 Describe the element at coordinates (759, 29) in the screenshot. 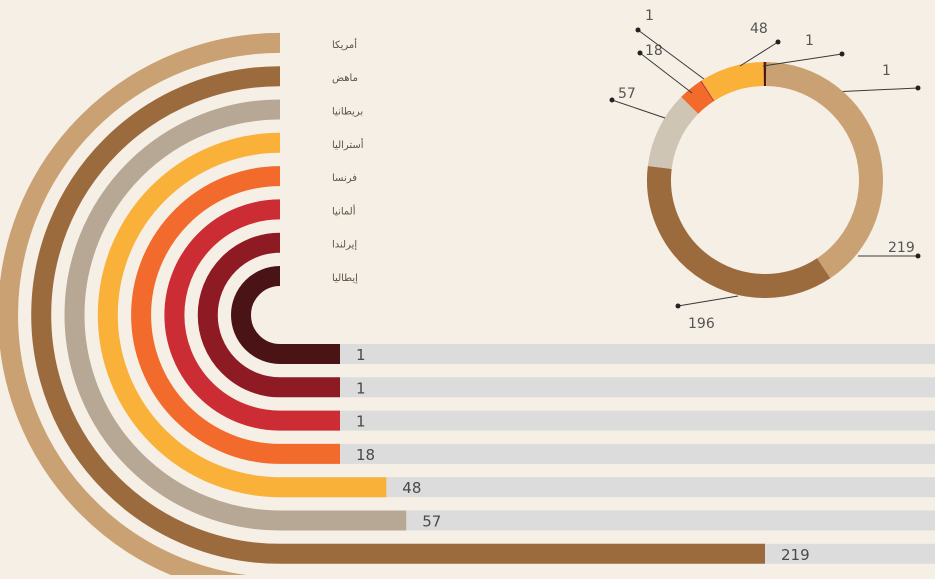

I see `donut-value-label-7: 48` at that location.